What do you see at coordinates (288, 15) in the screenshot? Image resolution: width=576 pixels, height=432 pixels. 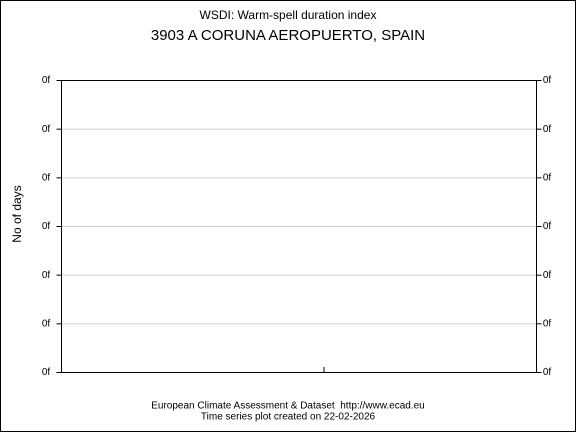 I see `chart-title: WSDI: Warm-spell duration index` at bounding box center [288, 15].